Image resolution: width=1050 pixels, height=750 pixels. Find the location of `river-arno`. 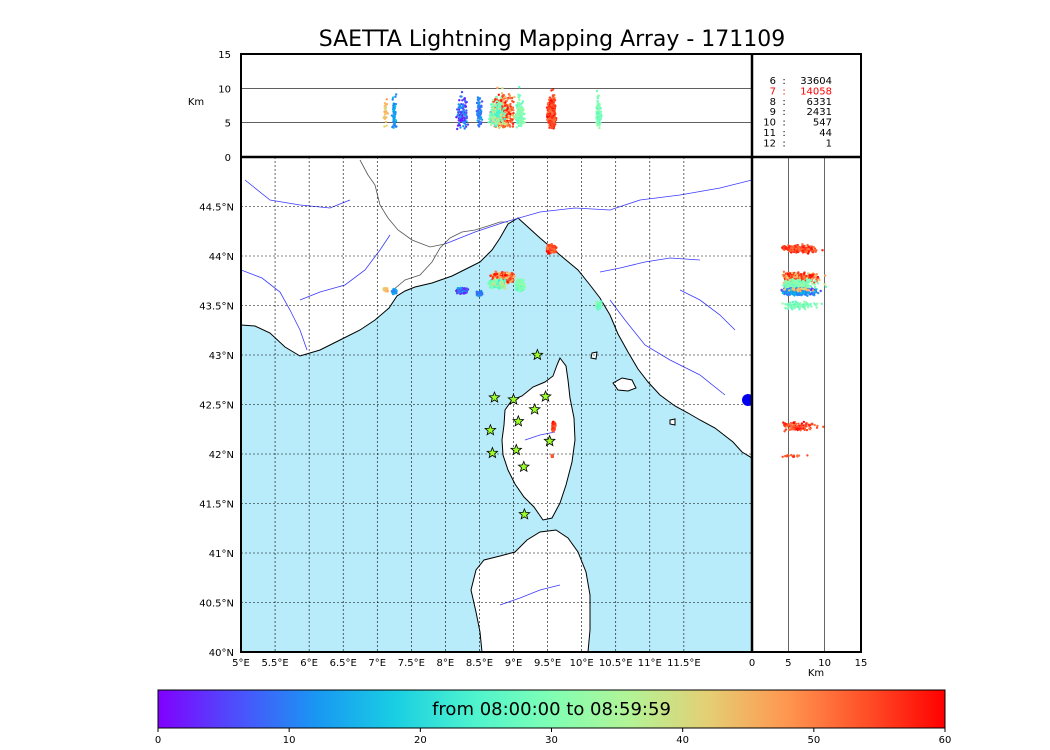

river-arno is located at coordinates (650, 265).